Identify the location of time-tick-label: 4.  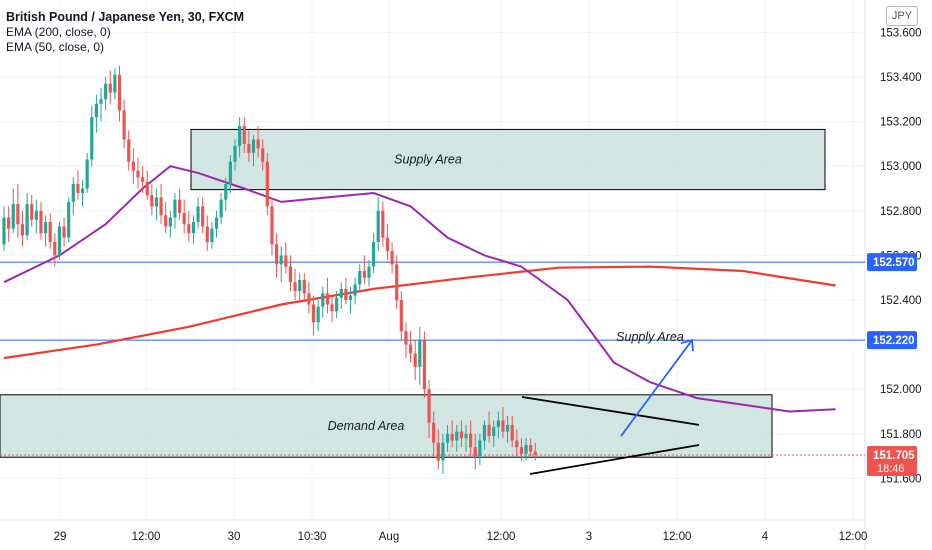
(765, 537).